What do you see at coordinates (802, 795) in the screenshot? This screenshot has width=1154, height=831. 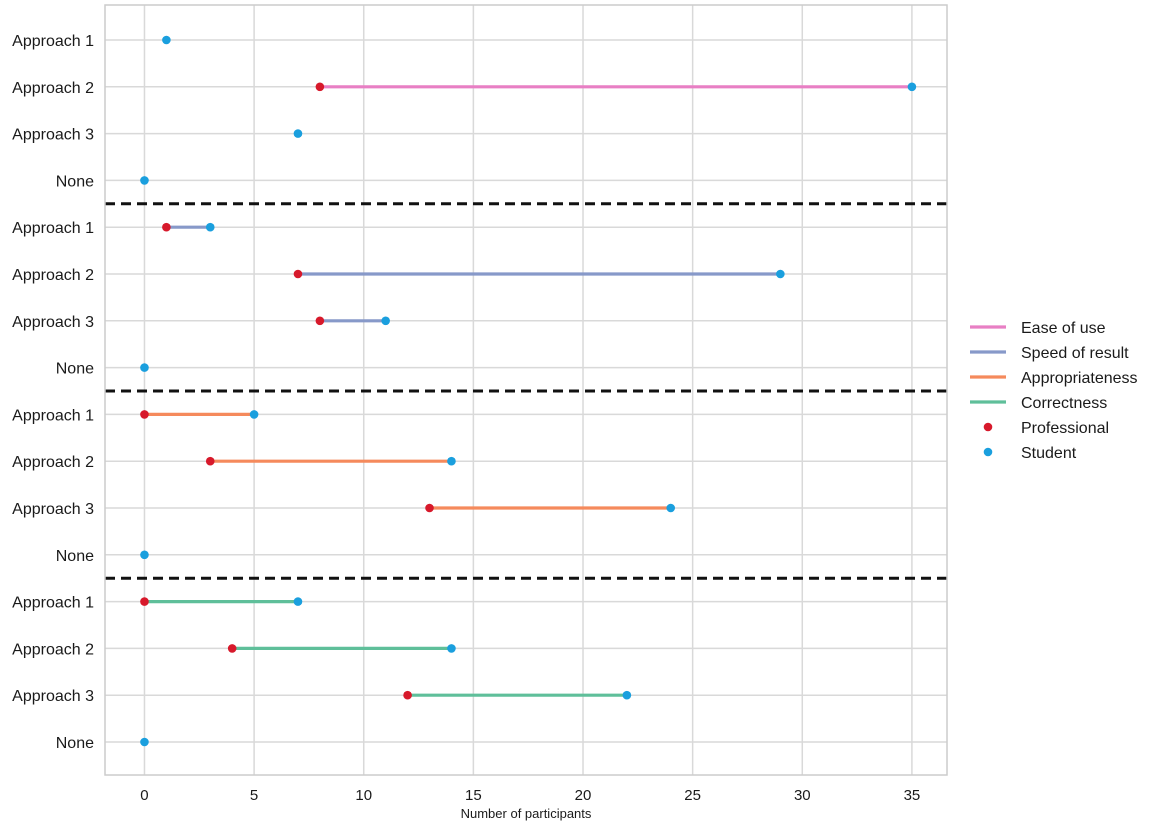 I see `x-tick-label: 30` at bounding box center [802, 795].